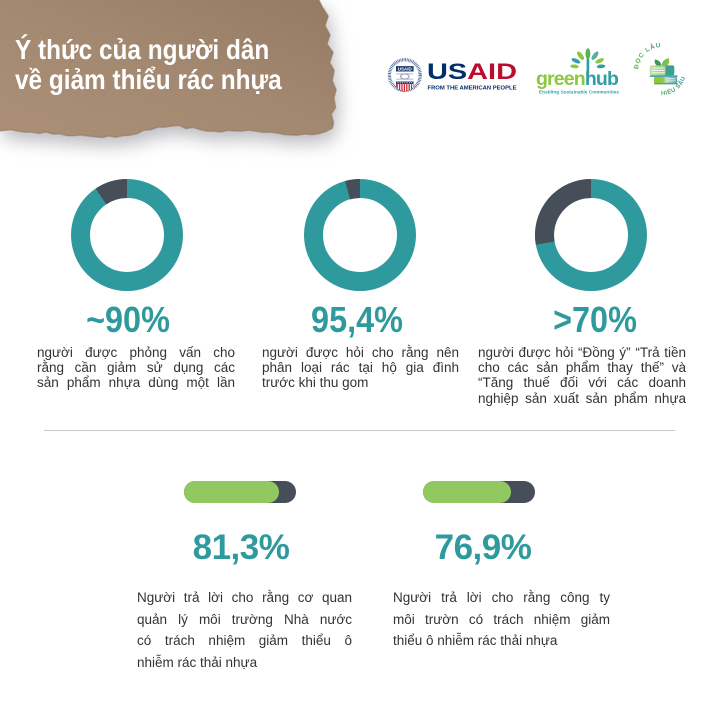 This screenshot has height=720, width=720. What do you see at coordinates (577, 79) in the screenshot?
I see `svg-text: greenhub` at bounding box center [577, 79].